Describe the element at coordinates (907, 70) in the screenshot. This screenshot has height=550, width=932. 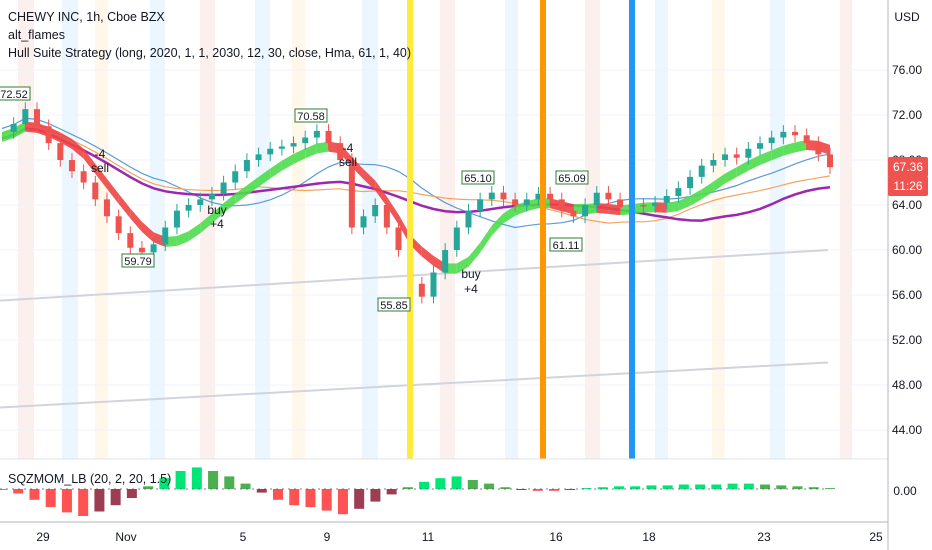
I see `price-tick-label: 76.00` at that location.